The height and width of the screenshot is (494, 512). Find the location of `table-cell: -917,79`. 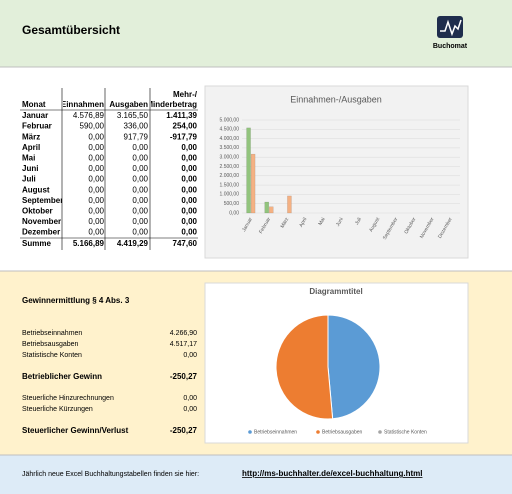

table-cell: -917,79 is located at coordinates (184, 136).